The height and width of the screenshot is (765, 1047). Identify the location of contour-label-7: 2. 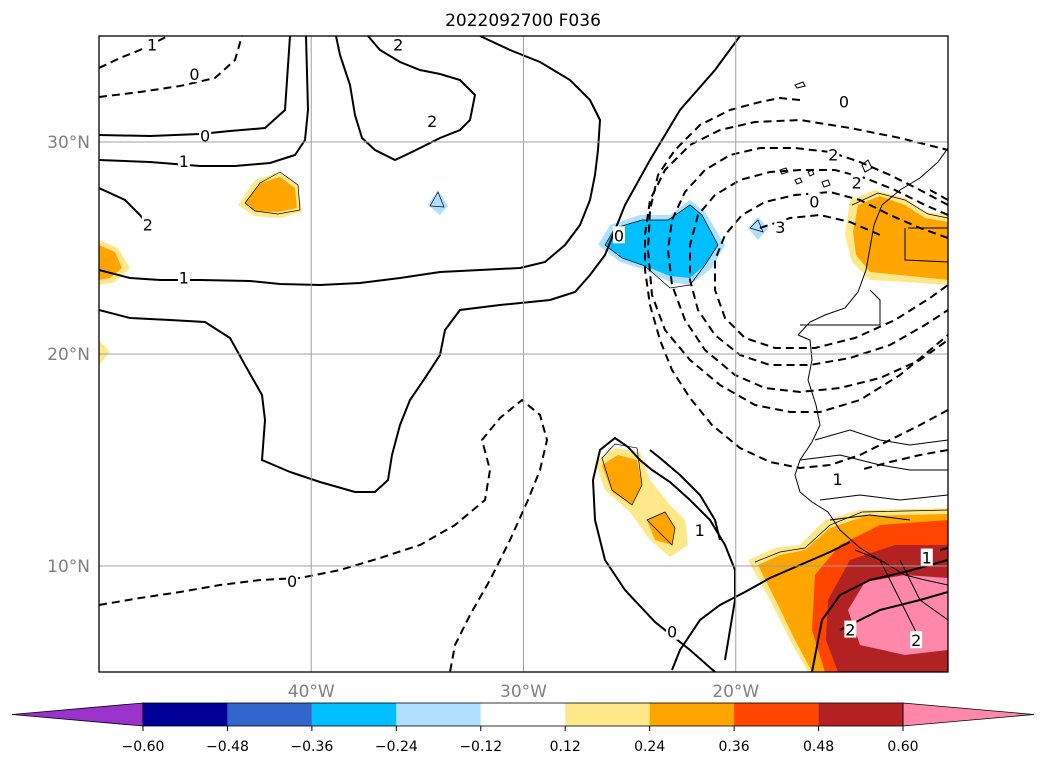
(432, 121).